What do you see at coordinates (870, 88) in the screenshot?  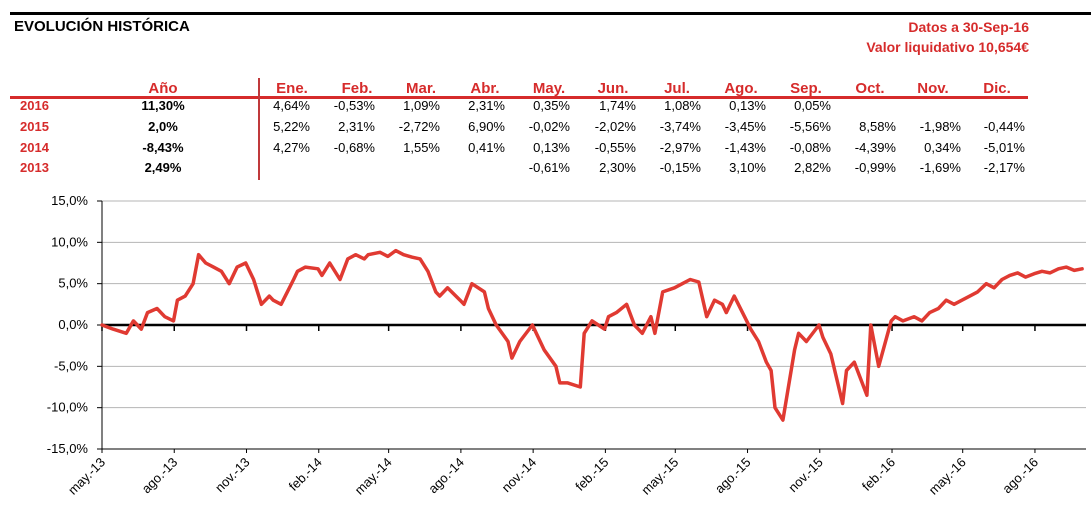 I see `column-header: Oct.` at bounding box center [870, 88].